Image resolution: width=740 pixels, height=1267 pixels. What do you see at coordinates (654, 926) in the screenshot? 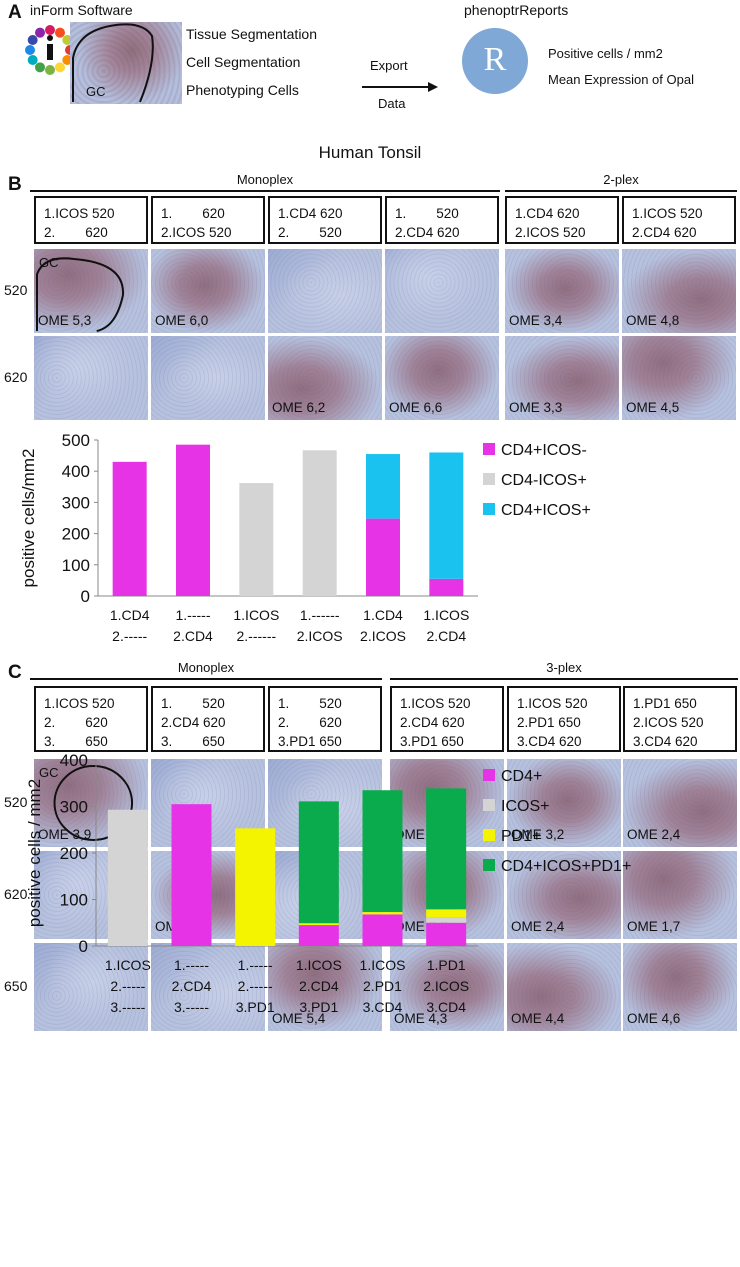
I see `panel-c-ome-label: OME 1,7` at bounding box center [654, 926].